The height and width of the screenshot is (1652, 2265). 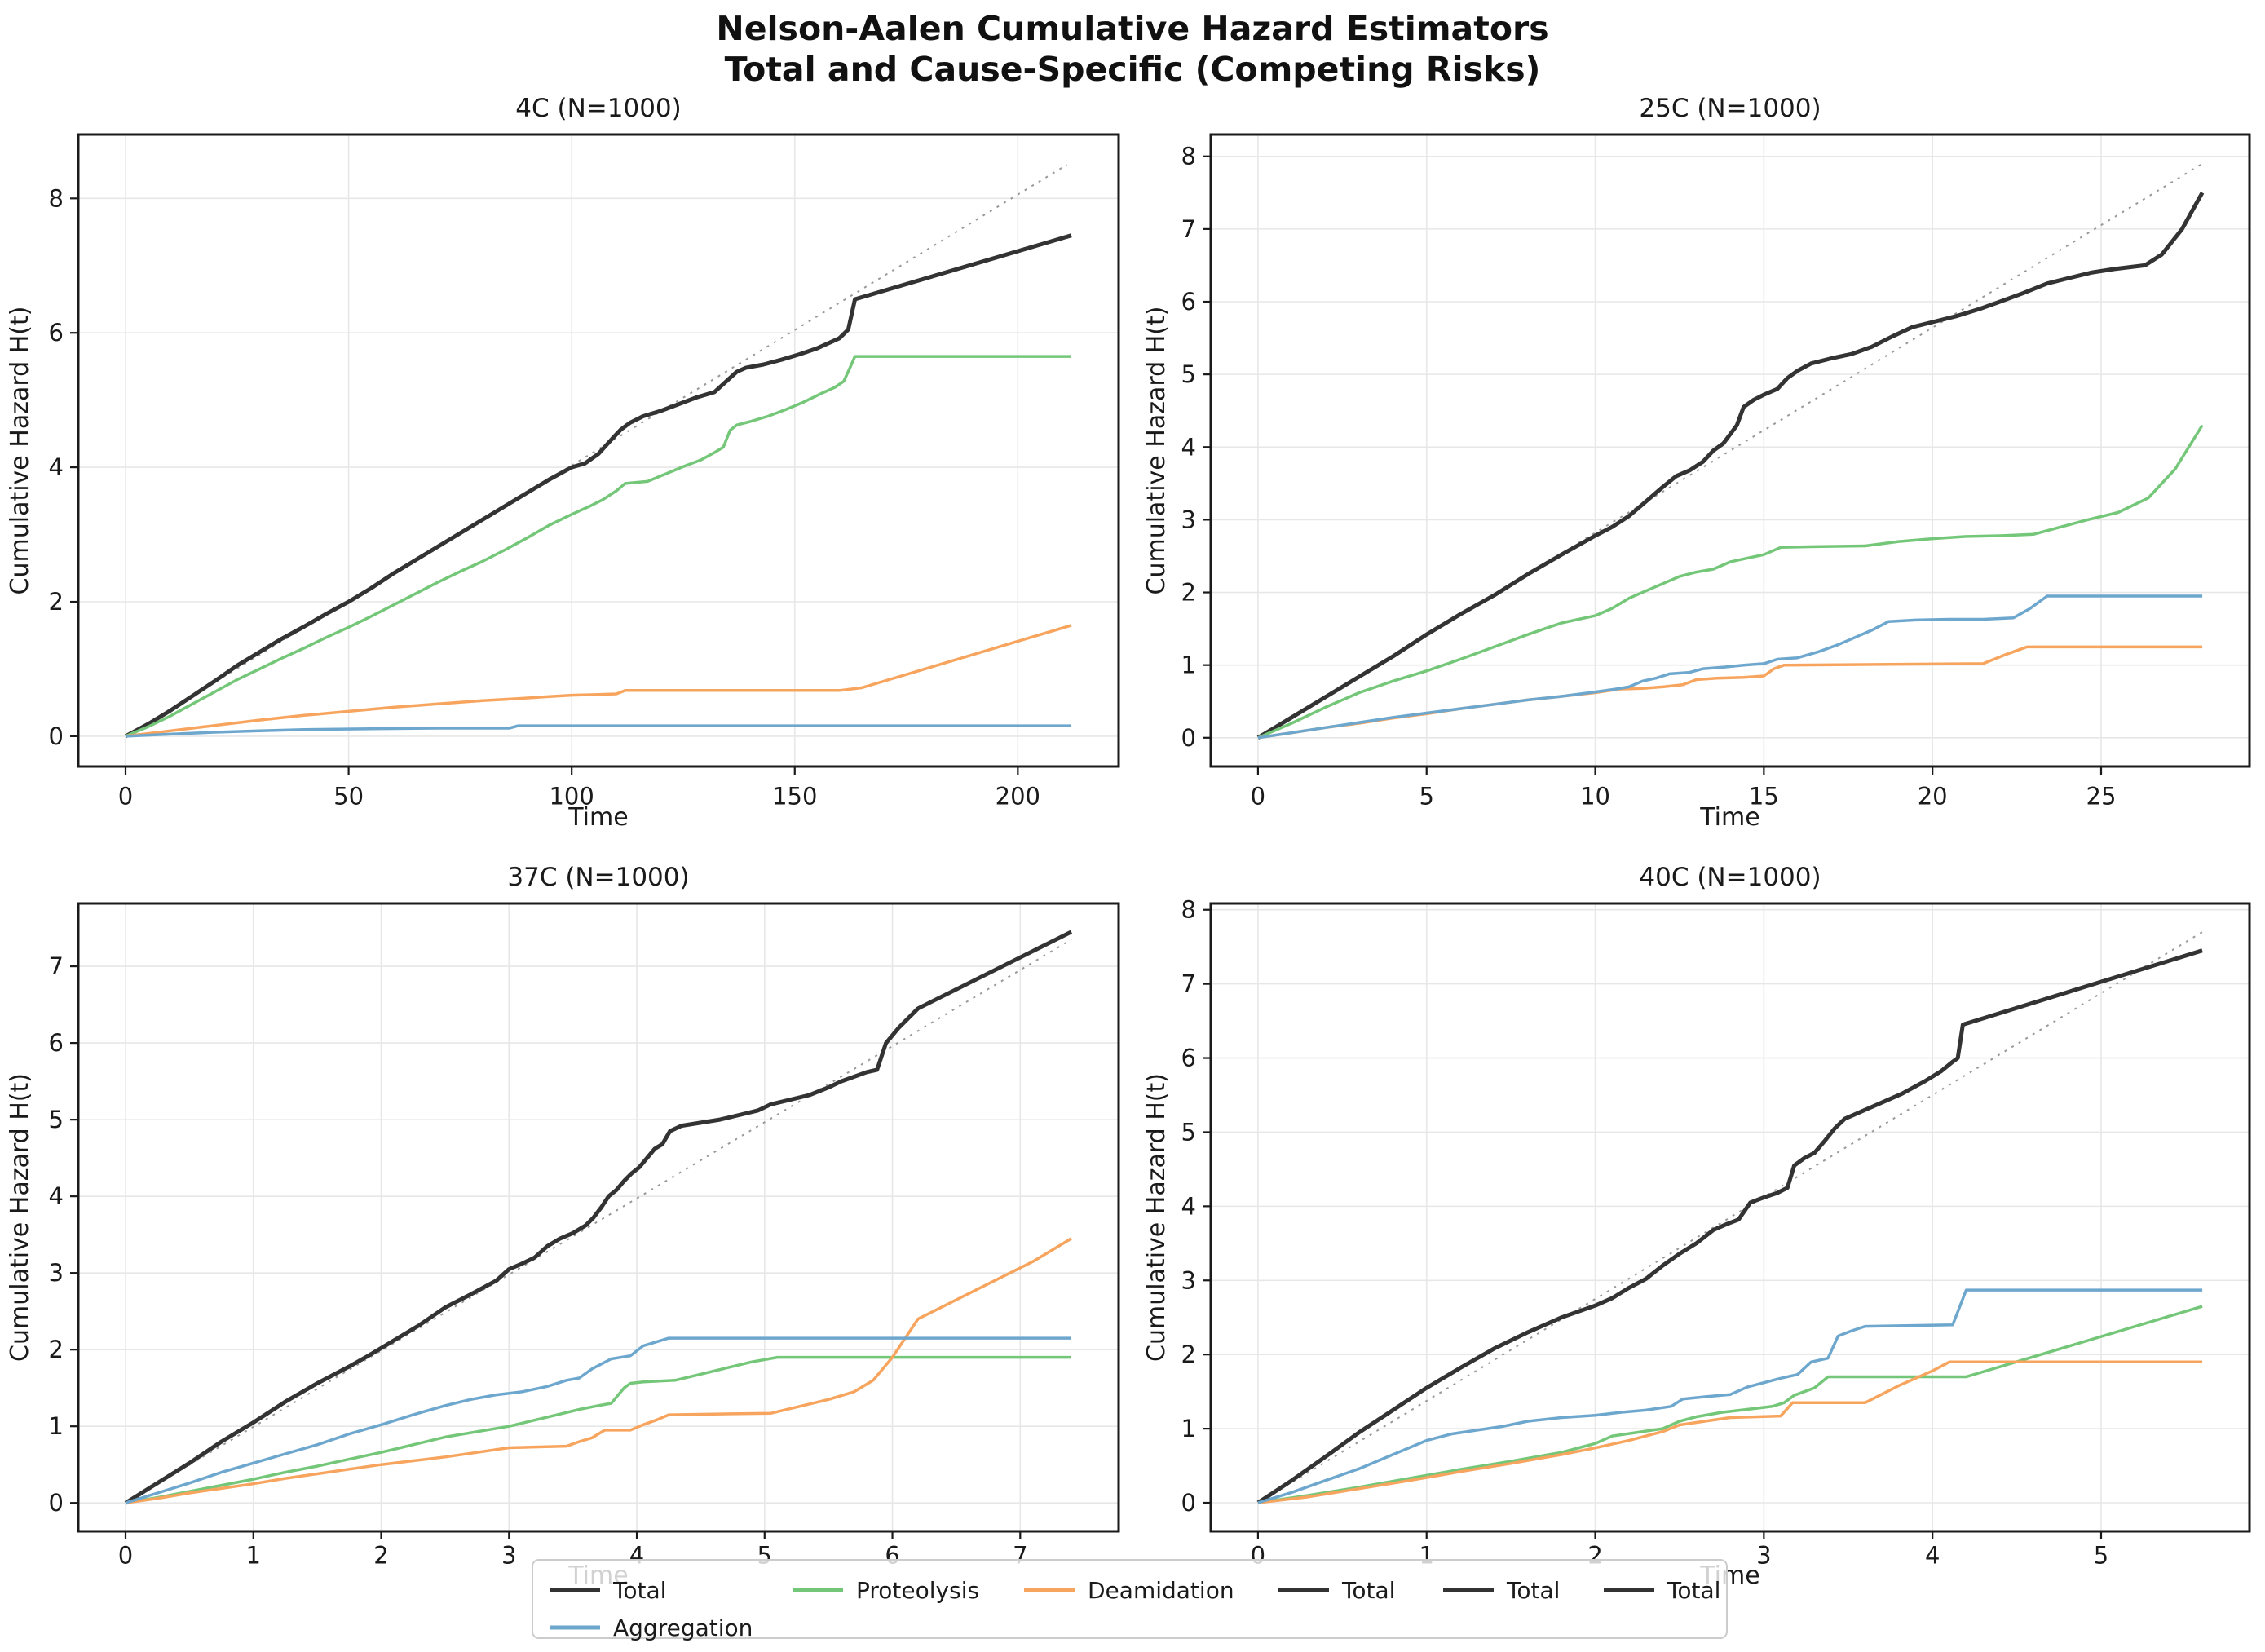 I want to click on x-tick-label: 10, so click(x=1595, y=797).